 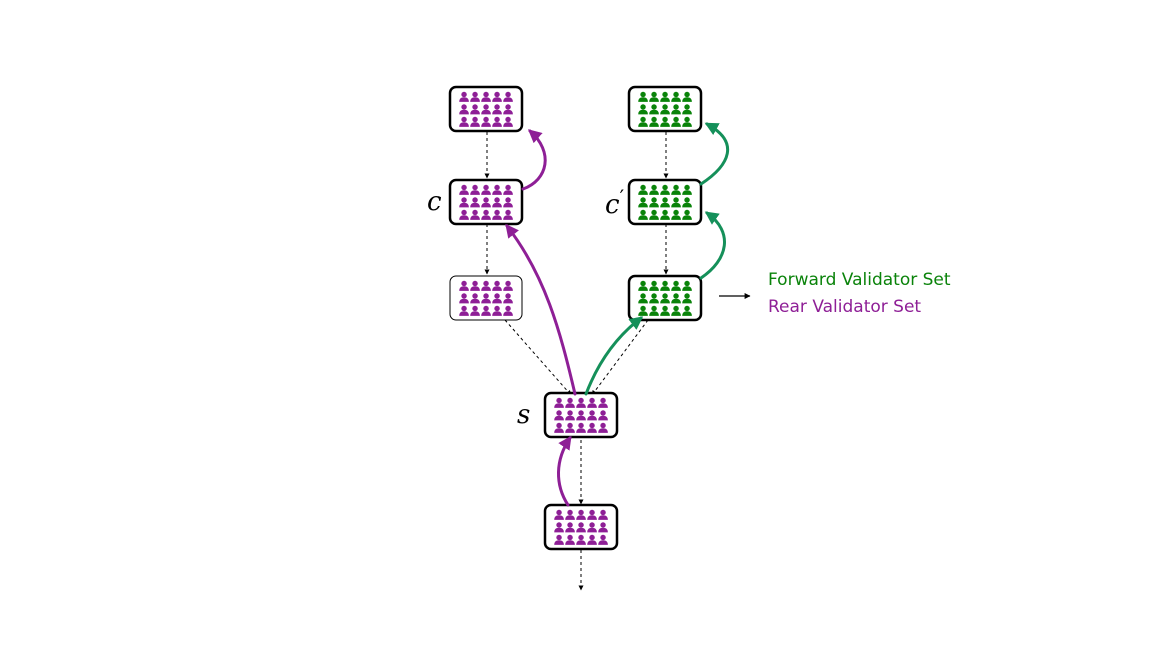 What do you see at coordinates (615, 202) in the screenshot?
I see `label-c-prime: c′` at bounding box center [615, 202].